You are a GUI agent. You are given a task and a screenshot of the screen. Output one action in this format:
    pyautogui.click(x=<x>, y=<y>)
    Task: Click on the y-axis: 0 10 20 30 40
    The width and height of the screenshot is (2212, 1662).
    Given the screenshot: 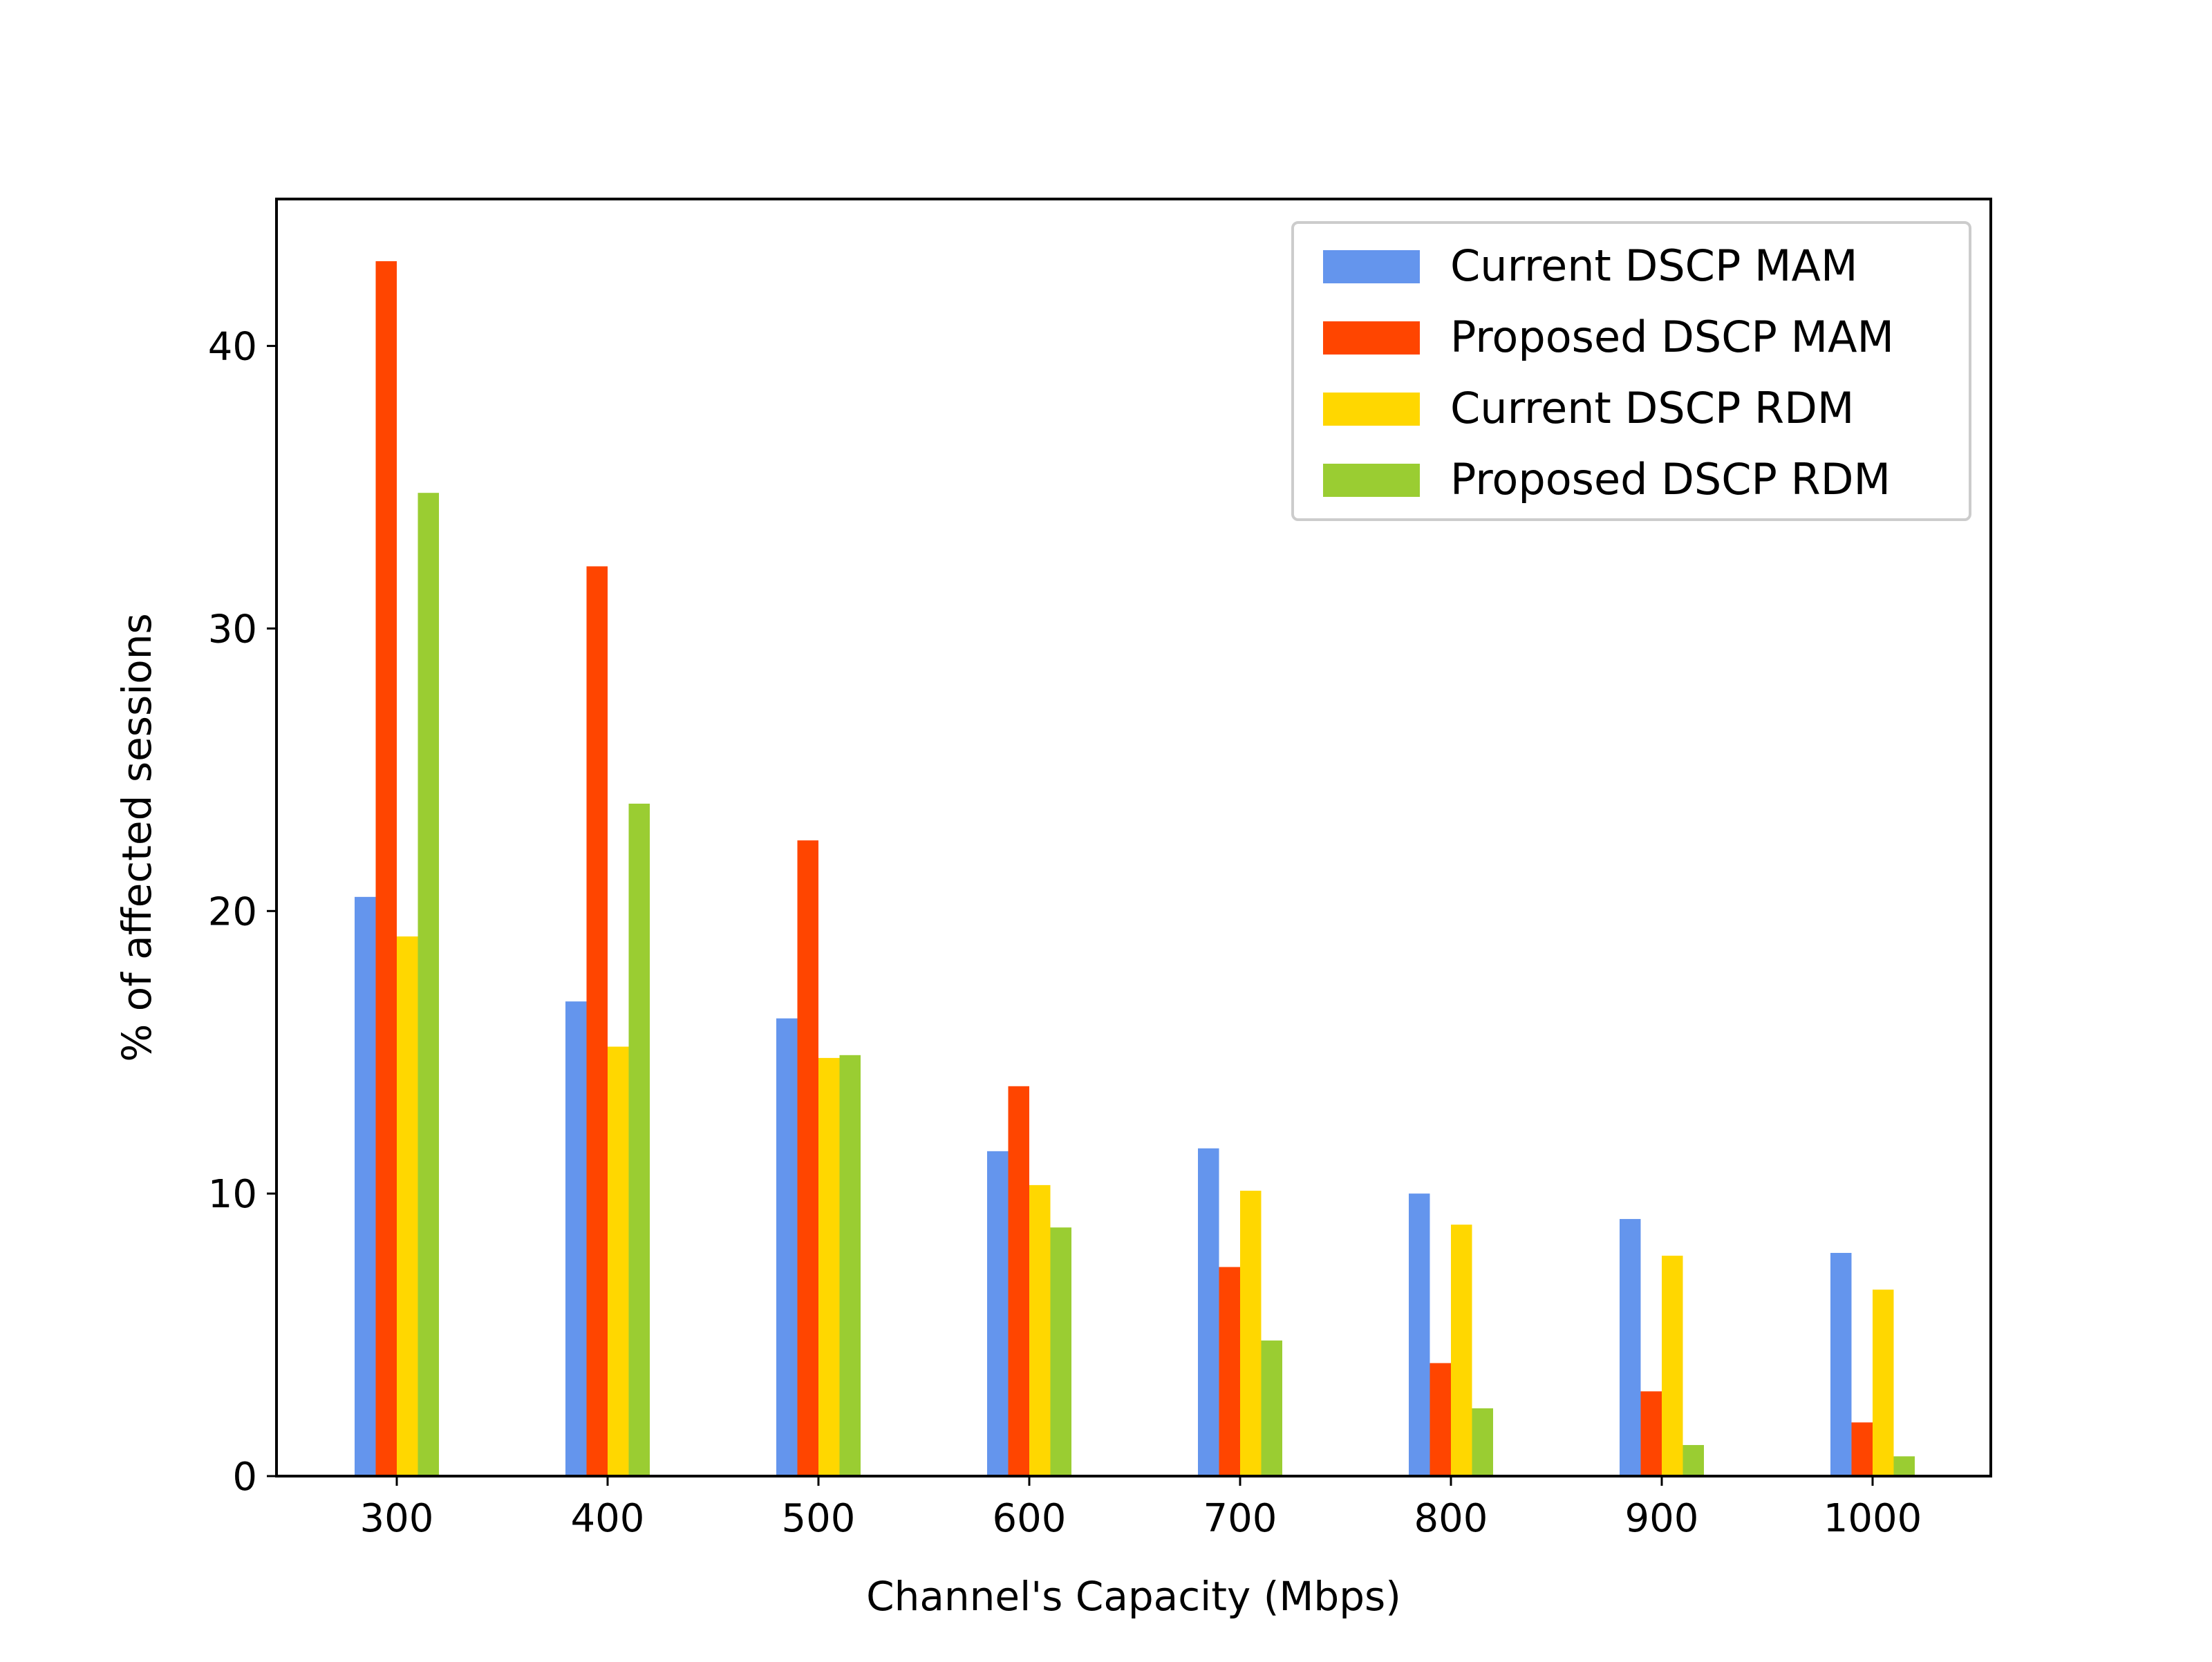 What is the action you would take?
    pyautogui.click(x=242, y=913)
    